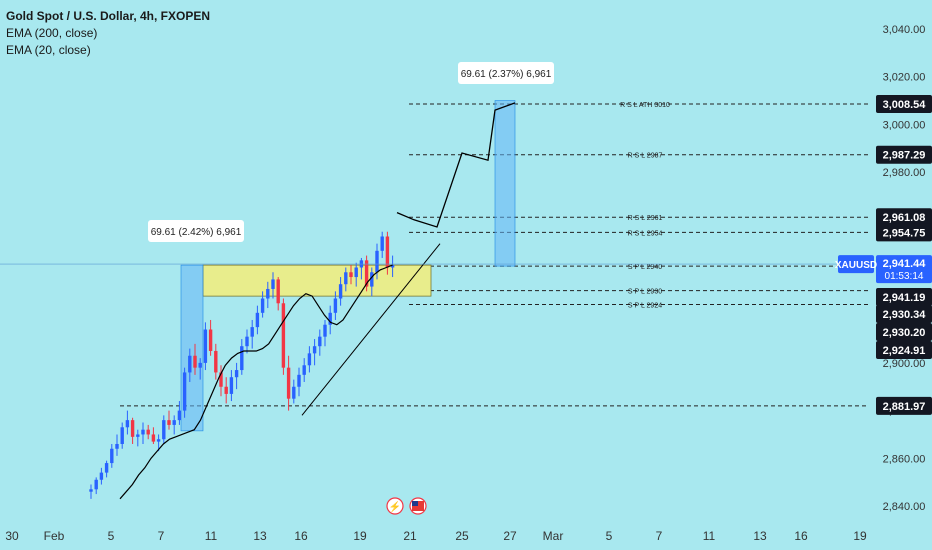 The image size is (932, 550). What do you see at coordinates (48, 50) in the screenshot?
I see `indicator-ema-20: EMA (20, close)` at bounding box center [48, 50].